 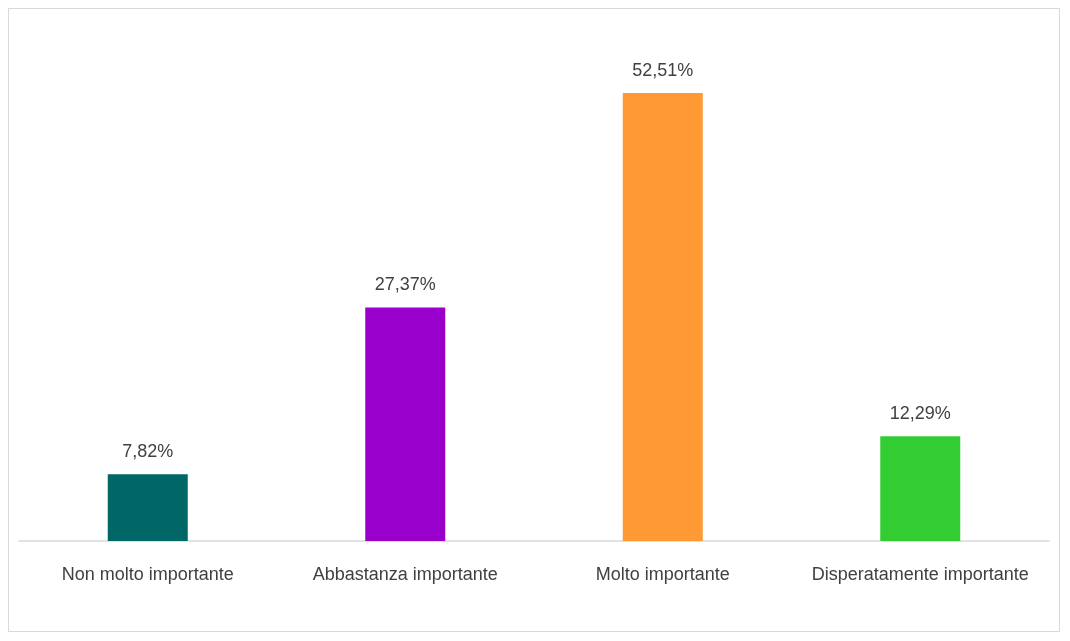 What do you see at coordinates (920, 413) in the screenshot?
I see `data-label: 12,29%` at bounding box center [920, 413].